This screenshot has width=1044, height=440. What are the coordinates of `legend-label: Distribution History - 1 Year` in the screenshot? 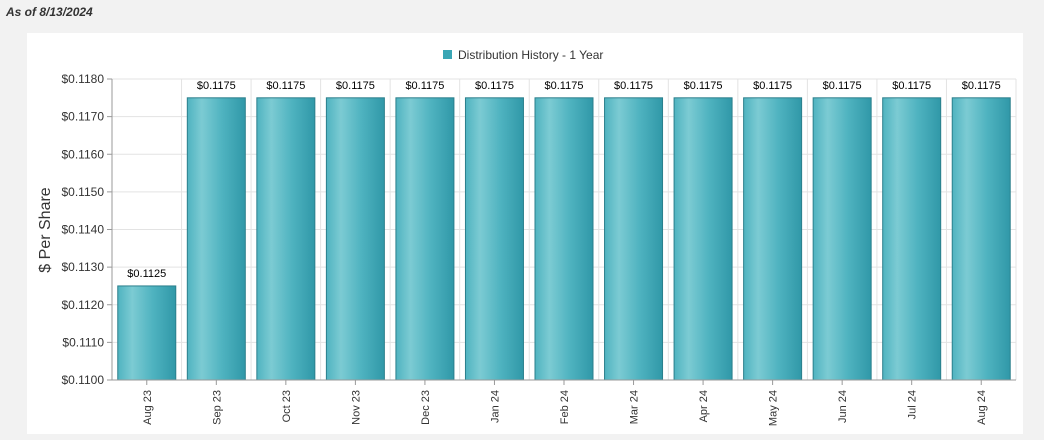 It's located at (530, 55).